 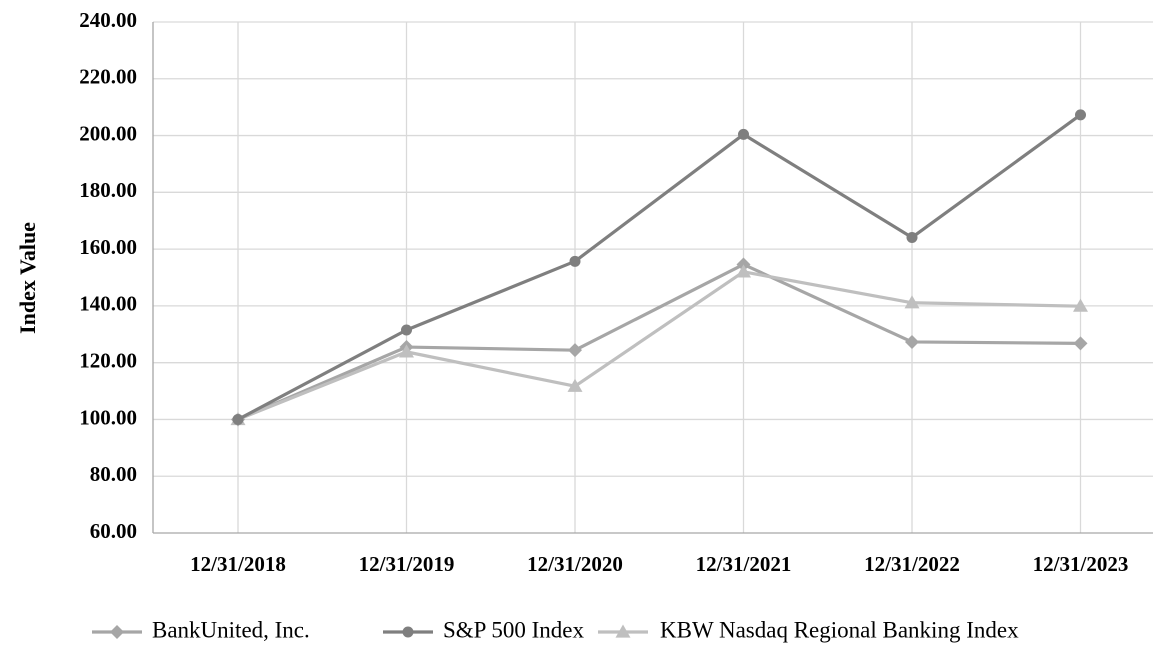 I want to click on y-tick-label: 160.00, so click(x=108, y=247).